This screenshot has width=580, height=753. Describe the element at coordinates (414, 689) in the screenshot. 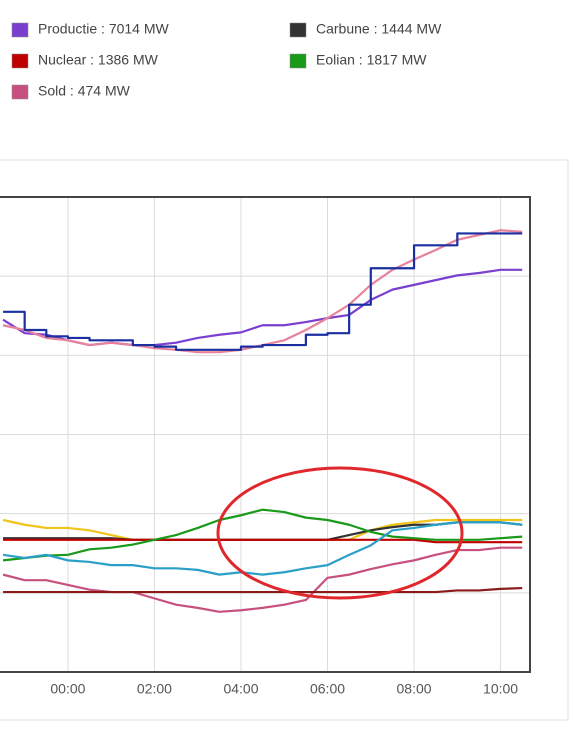

I see `x-tick-label: 08:00` at that location.